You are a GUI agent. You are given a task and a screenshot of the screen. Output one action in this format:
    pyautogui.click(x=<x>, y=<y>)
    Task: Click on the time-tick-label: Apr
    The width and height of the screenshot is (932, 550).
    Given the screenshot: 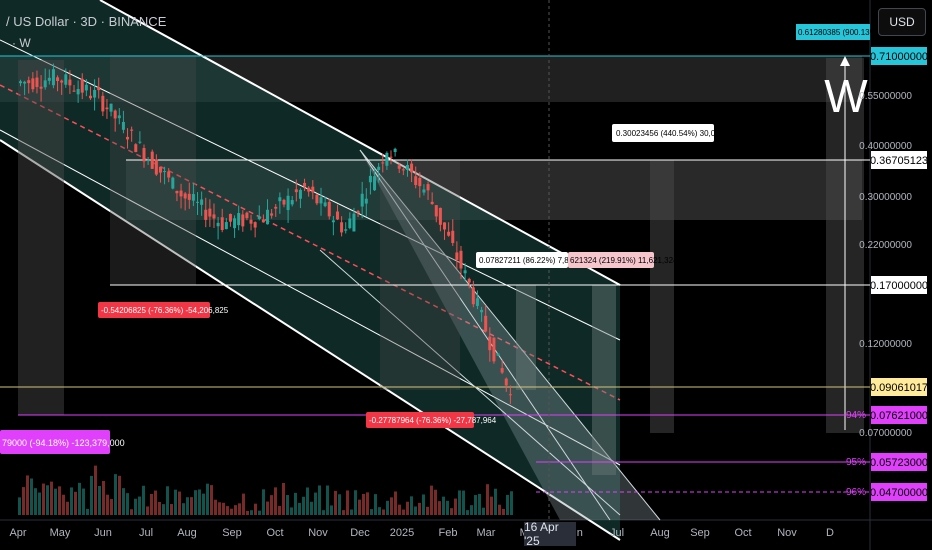 What is the action you would take?
    pyautogui.click(x=17, y=533)
    